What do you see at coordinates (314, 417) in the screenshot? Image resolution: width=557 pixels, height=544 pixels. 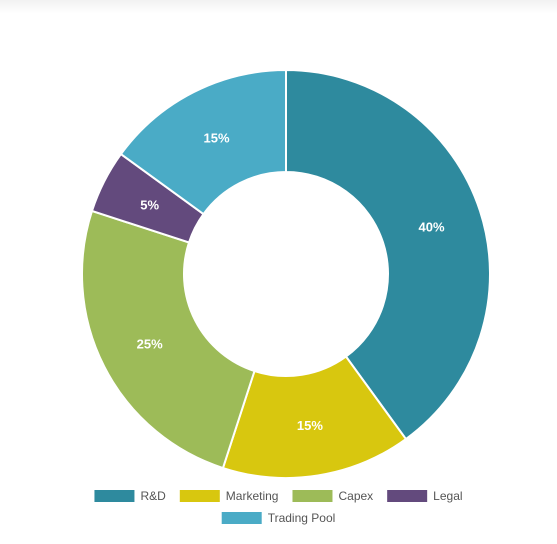 I see `slice-marketing` at bounding box center [314, 417].